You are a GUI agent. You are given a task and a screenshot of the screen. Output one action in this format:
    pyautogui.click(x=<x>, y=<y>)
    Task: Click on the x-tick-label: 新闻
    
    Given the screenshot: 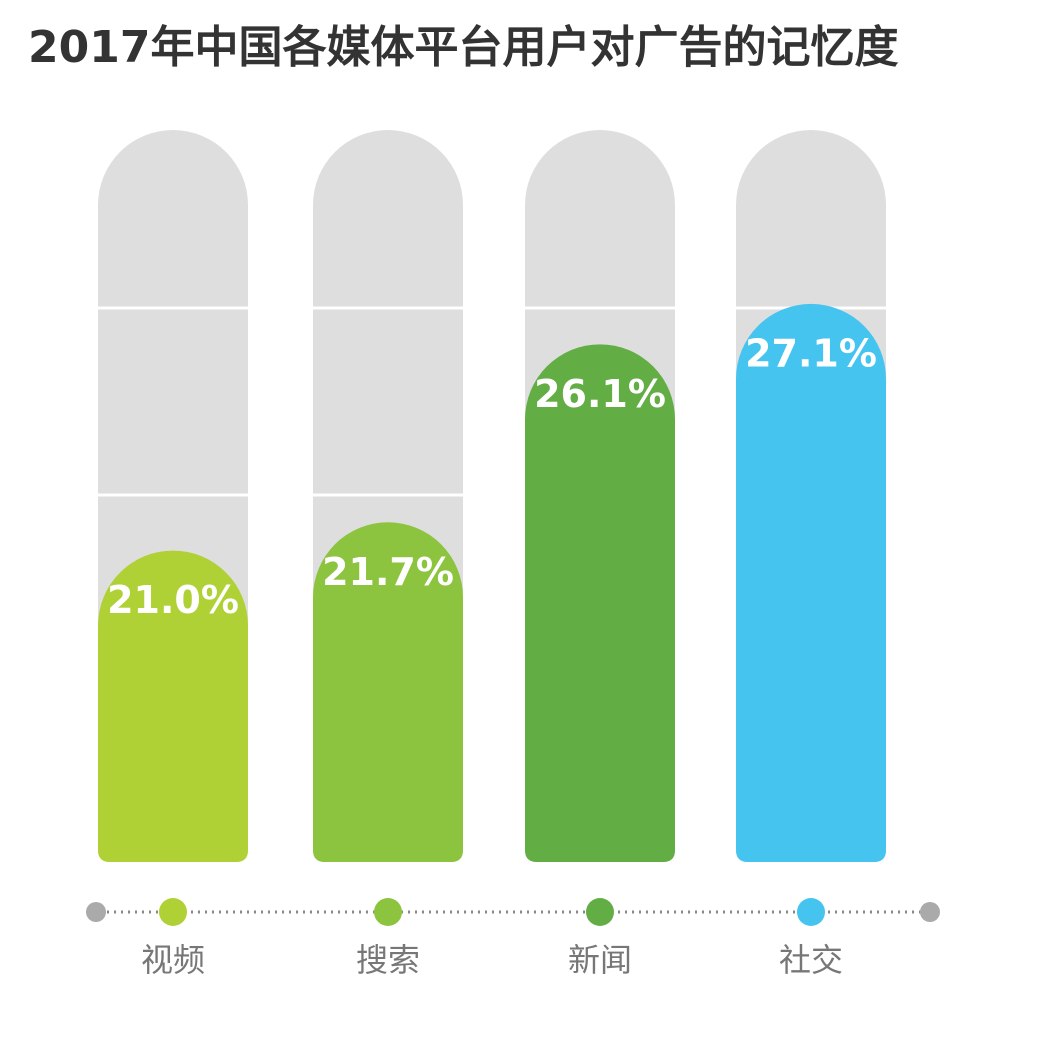 What is the action you would take?
    pyautogui.click(x=600, y=960)
    